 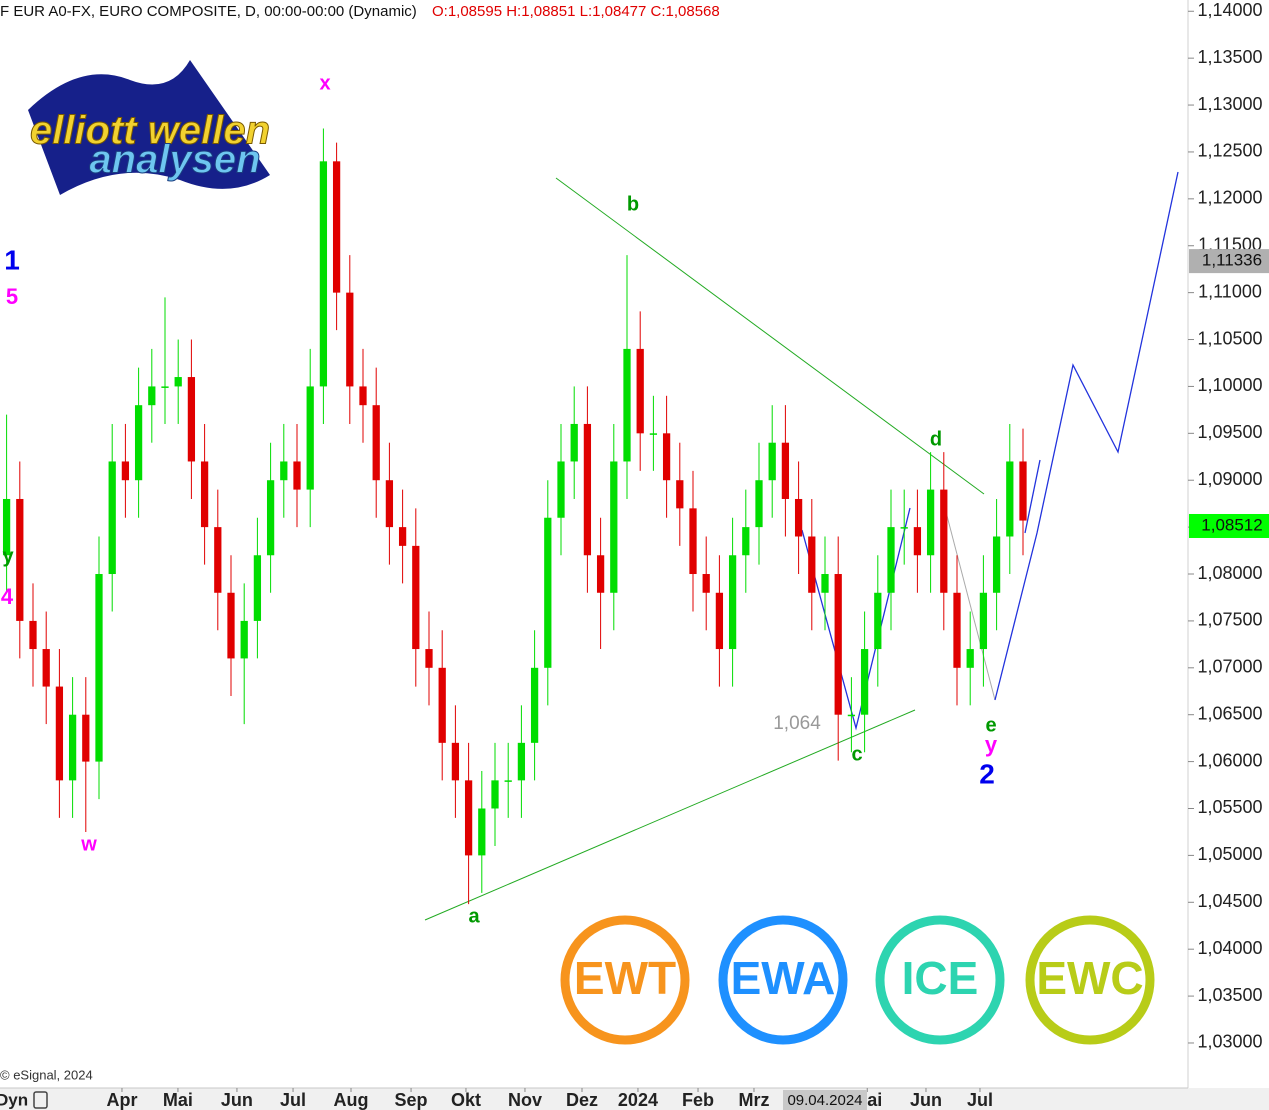 I want to click on wave-label: x, so click(x=324, y=83).